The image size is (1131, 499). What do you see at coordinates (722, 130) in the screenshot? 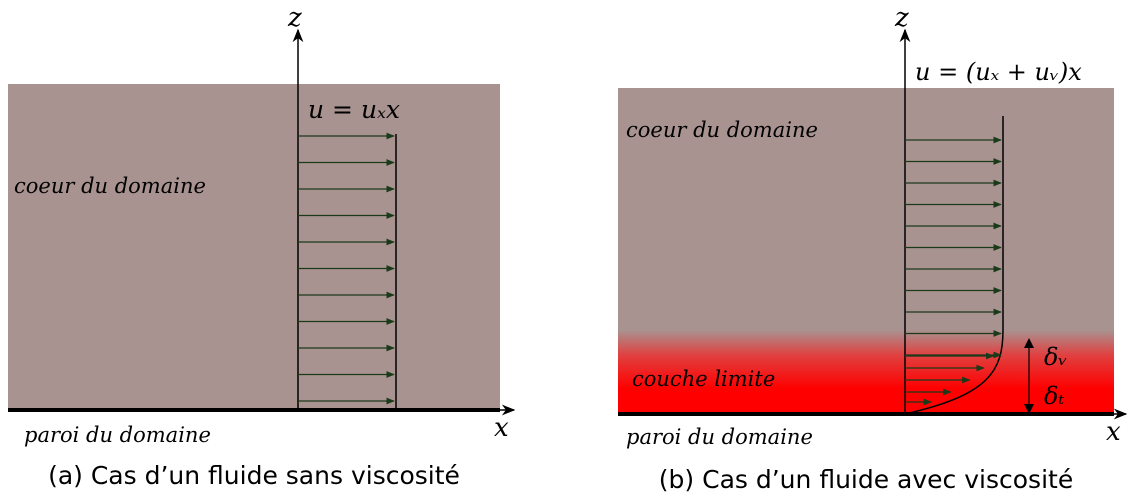
I see `panel-b-core-label: coeur du domaine` at bounding box center [722, 130].